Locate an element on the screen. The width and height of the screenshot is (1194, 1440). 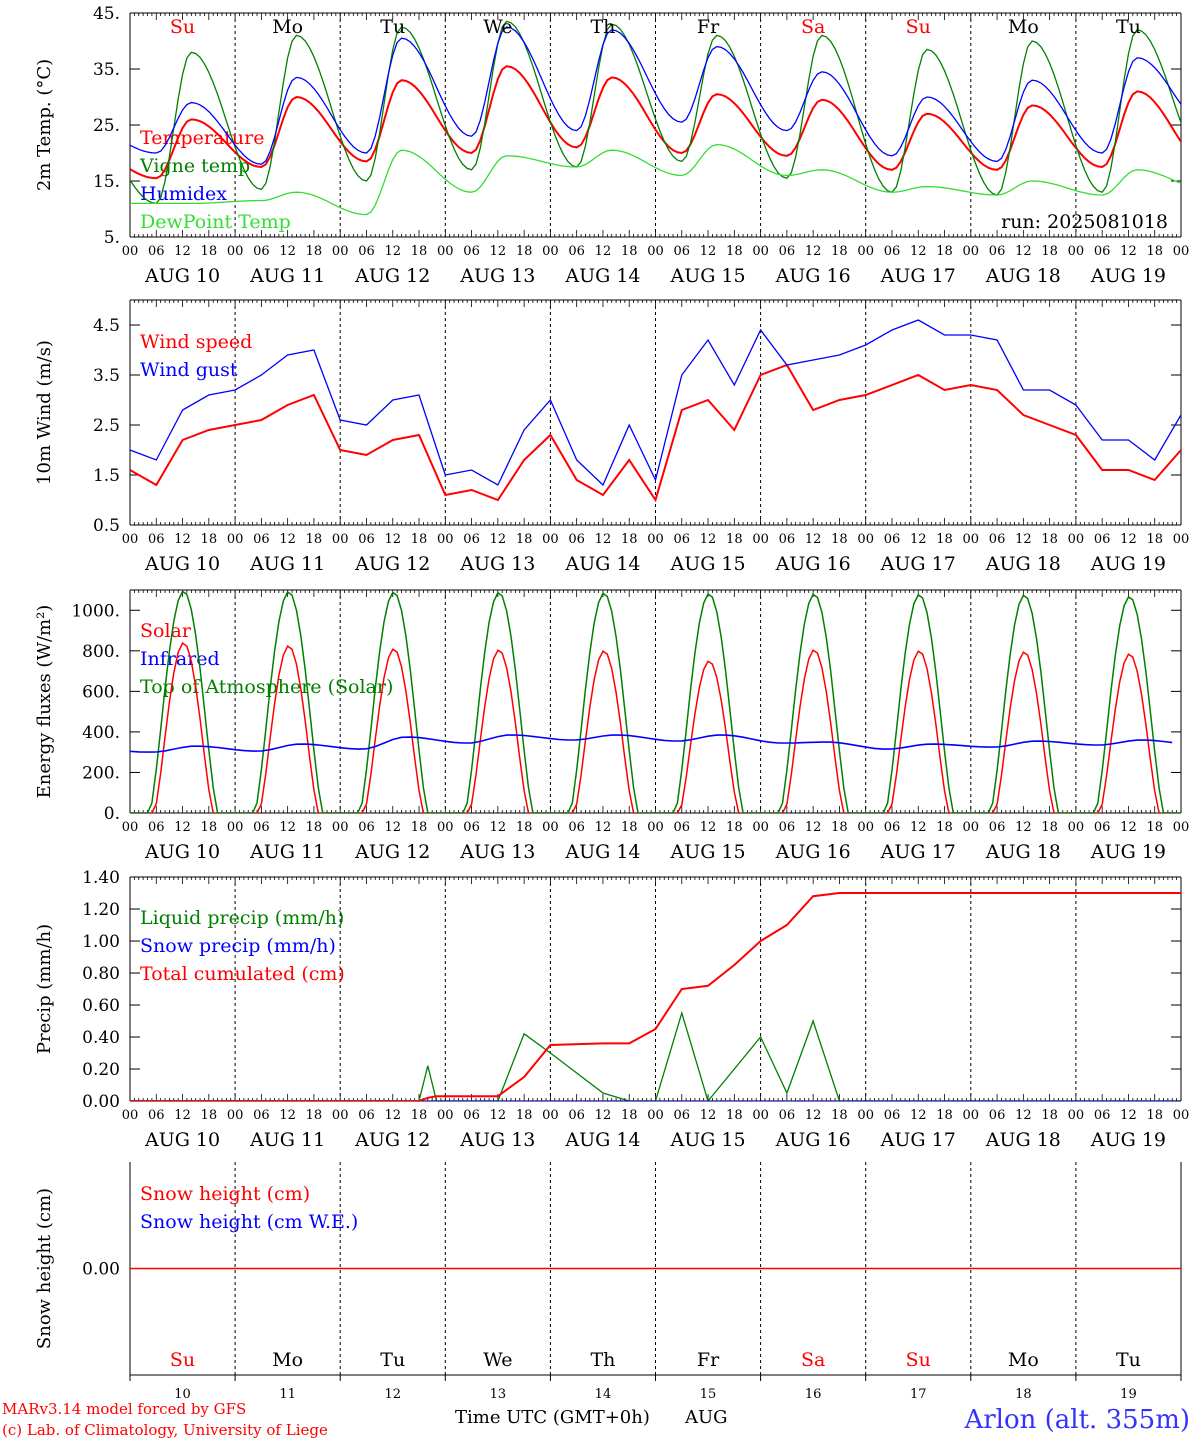
bottom-day-number: 13 is located at coordinates (498, 1394).